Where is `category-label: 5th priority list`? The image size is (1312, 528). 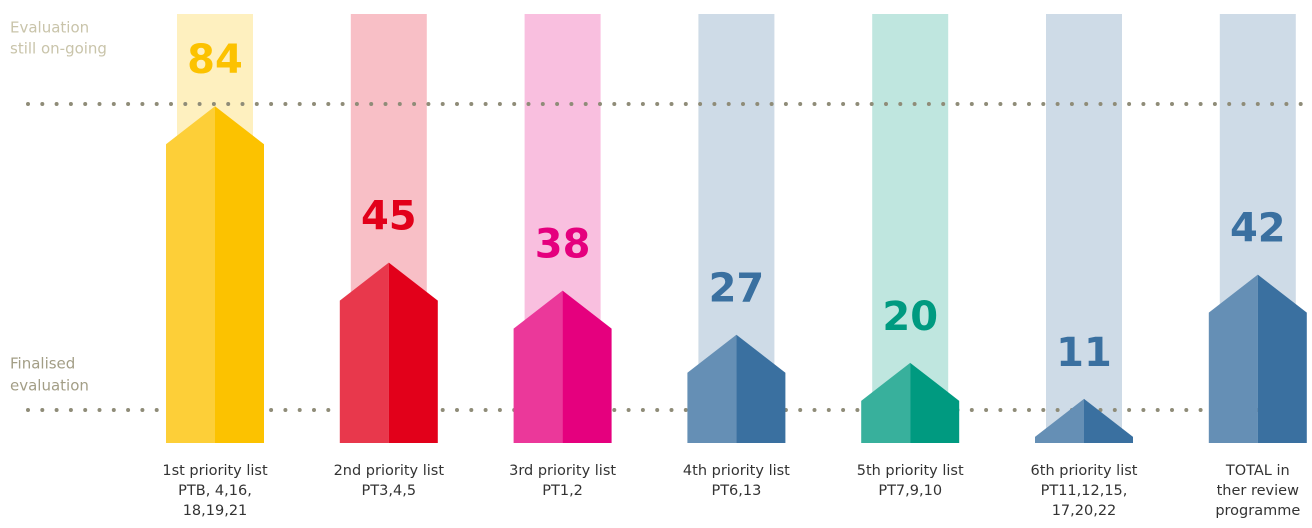 category-label: 5th priority list is located at coordinates (910, 471).